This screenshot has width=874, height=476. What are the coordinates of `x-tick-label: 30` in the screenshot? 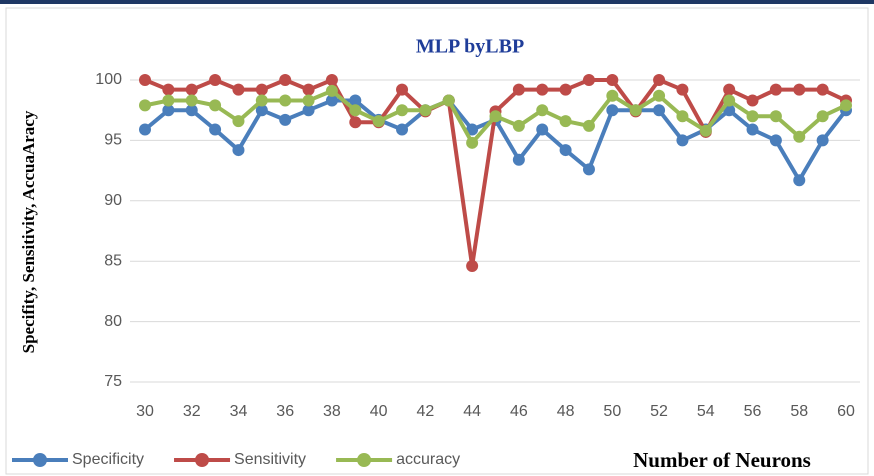 It's located at (145, 411).